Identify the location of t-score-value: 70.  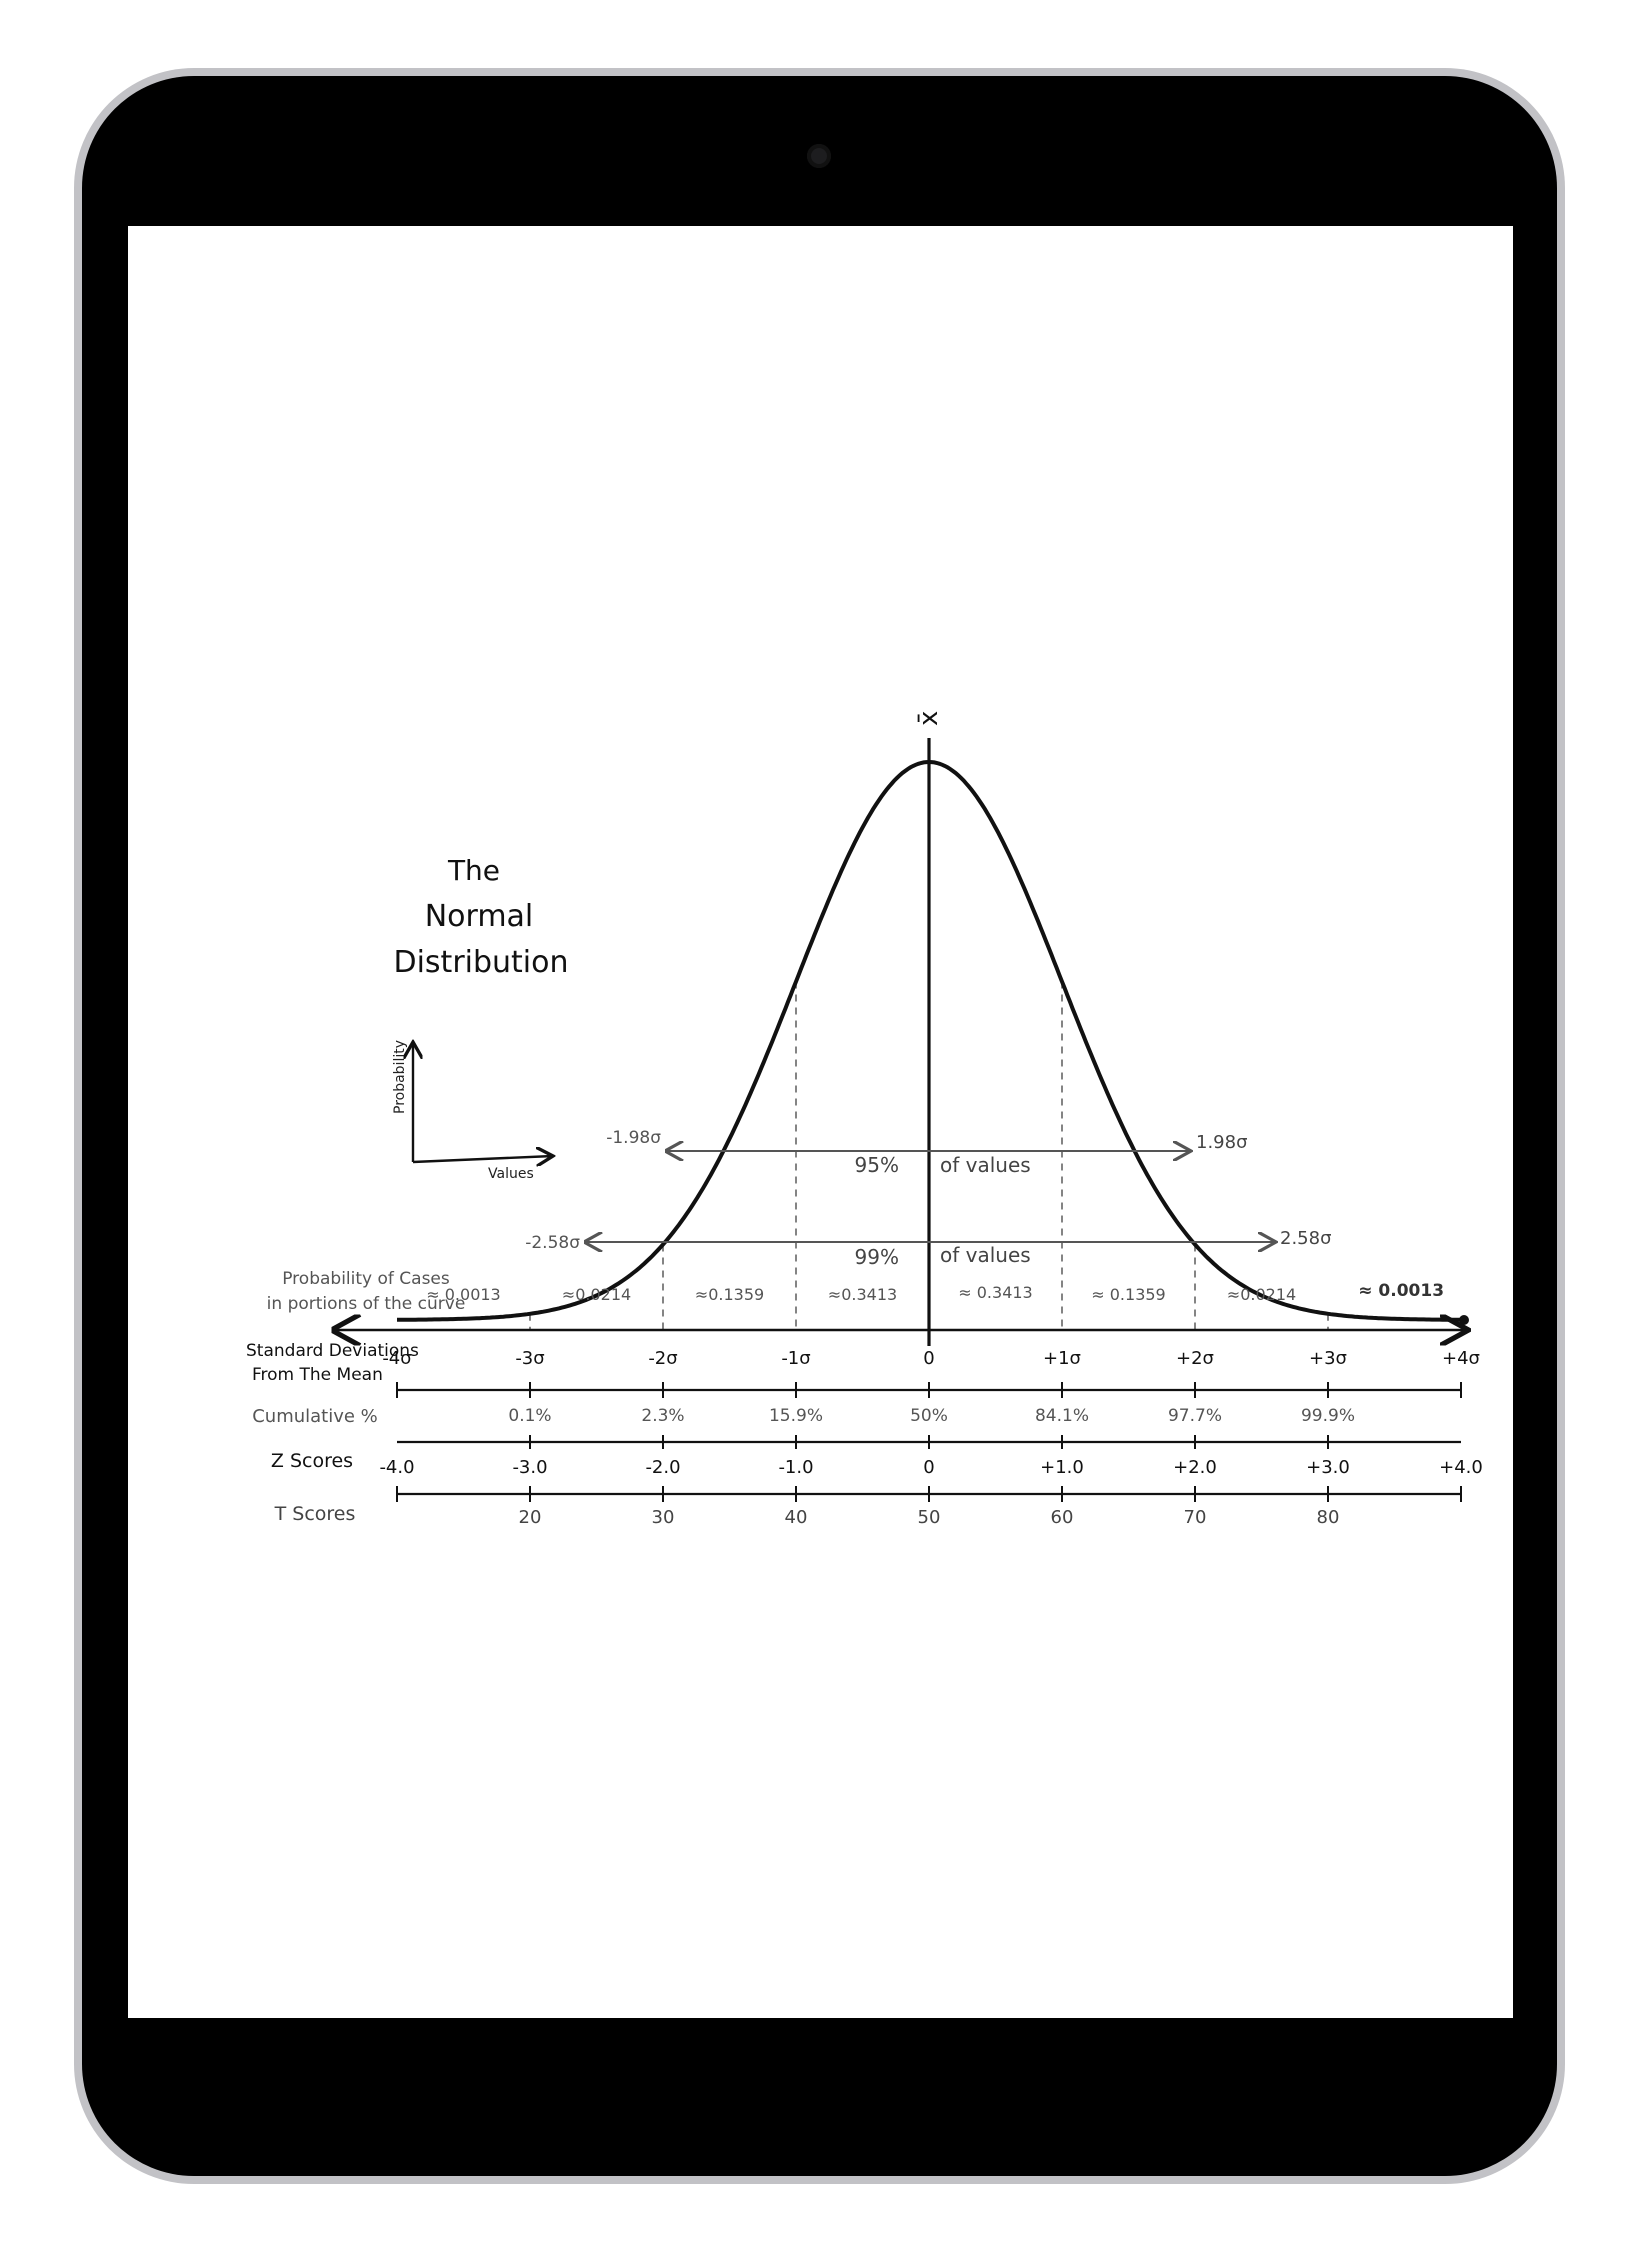
(1195, 1517).